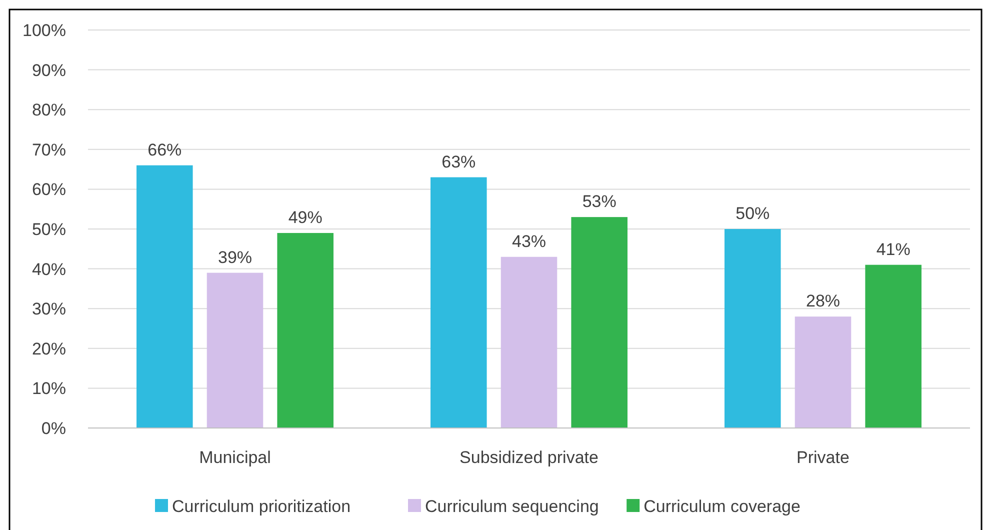 The width and height of the screenshot is (983, 530). I want to click on legend-label: Curriculum coverage, so click(722, 506).